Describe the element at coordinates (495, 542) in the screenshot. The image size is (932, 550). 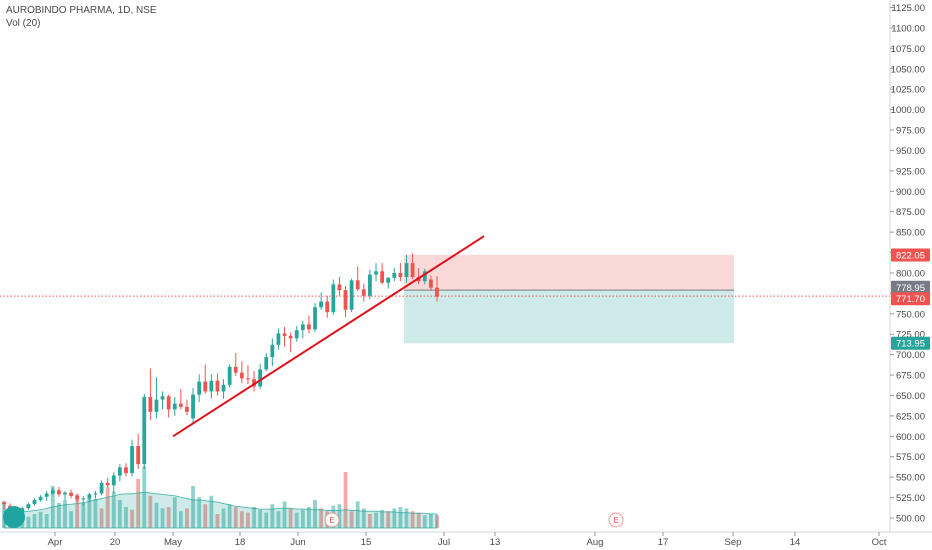
I see `time-tick-label: 13` at that location.